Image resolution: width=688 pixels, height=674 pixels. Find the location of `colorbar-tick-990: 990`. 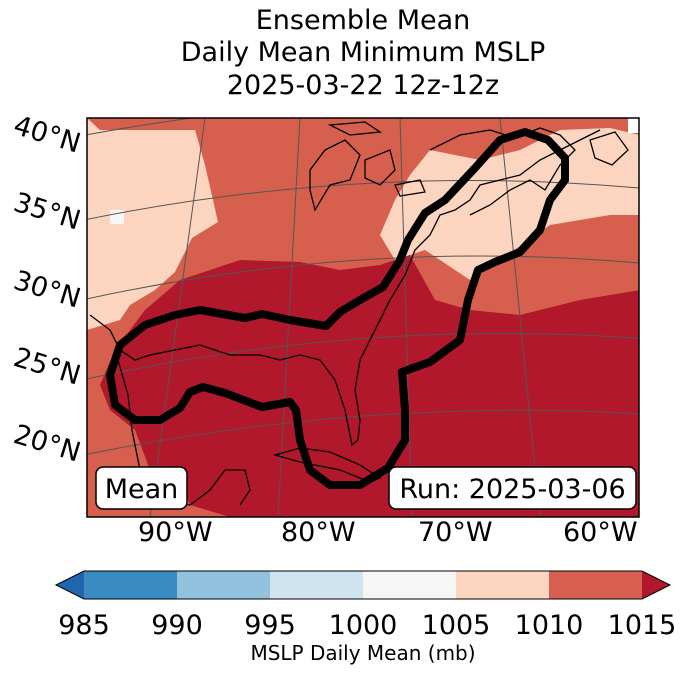

colorbar-tick-990: 990 is located at coordinates (177, 625).